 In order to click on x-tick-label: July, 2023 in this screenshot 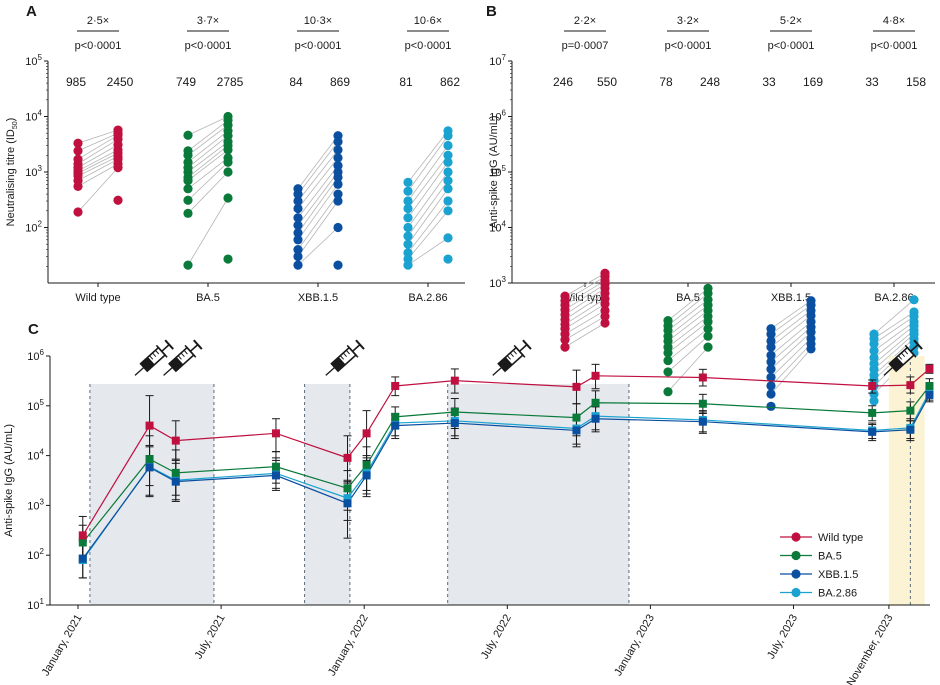, I will do `click(782, 637)`.